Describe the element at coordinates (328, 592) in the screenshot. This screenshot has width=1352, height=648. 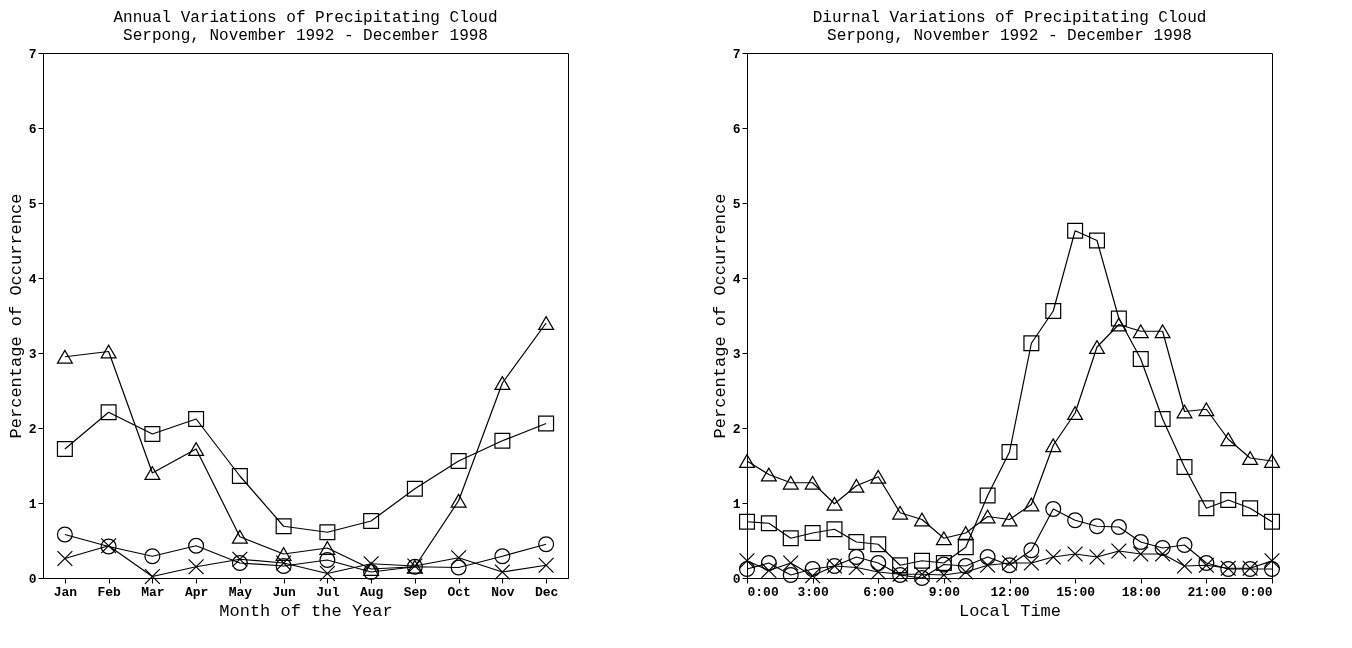
I see `x-tick-label: Jul` at that location.